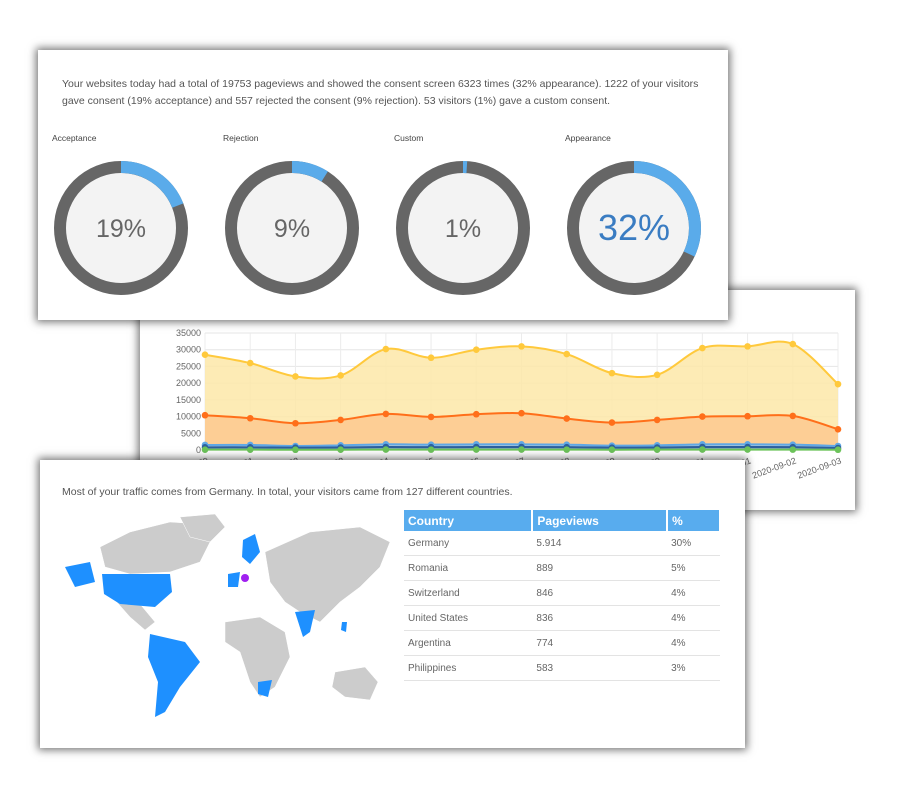 The image size is (900, 800). What do you see at coordinates (774, 467) in the screenshot?
I see `x-tick-label: 2020-09-02` at bounding box center [774, 467].